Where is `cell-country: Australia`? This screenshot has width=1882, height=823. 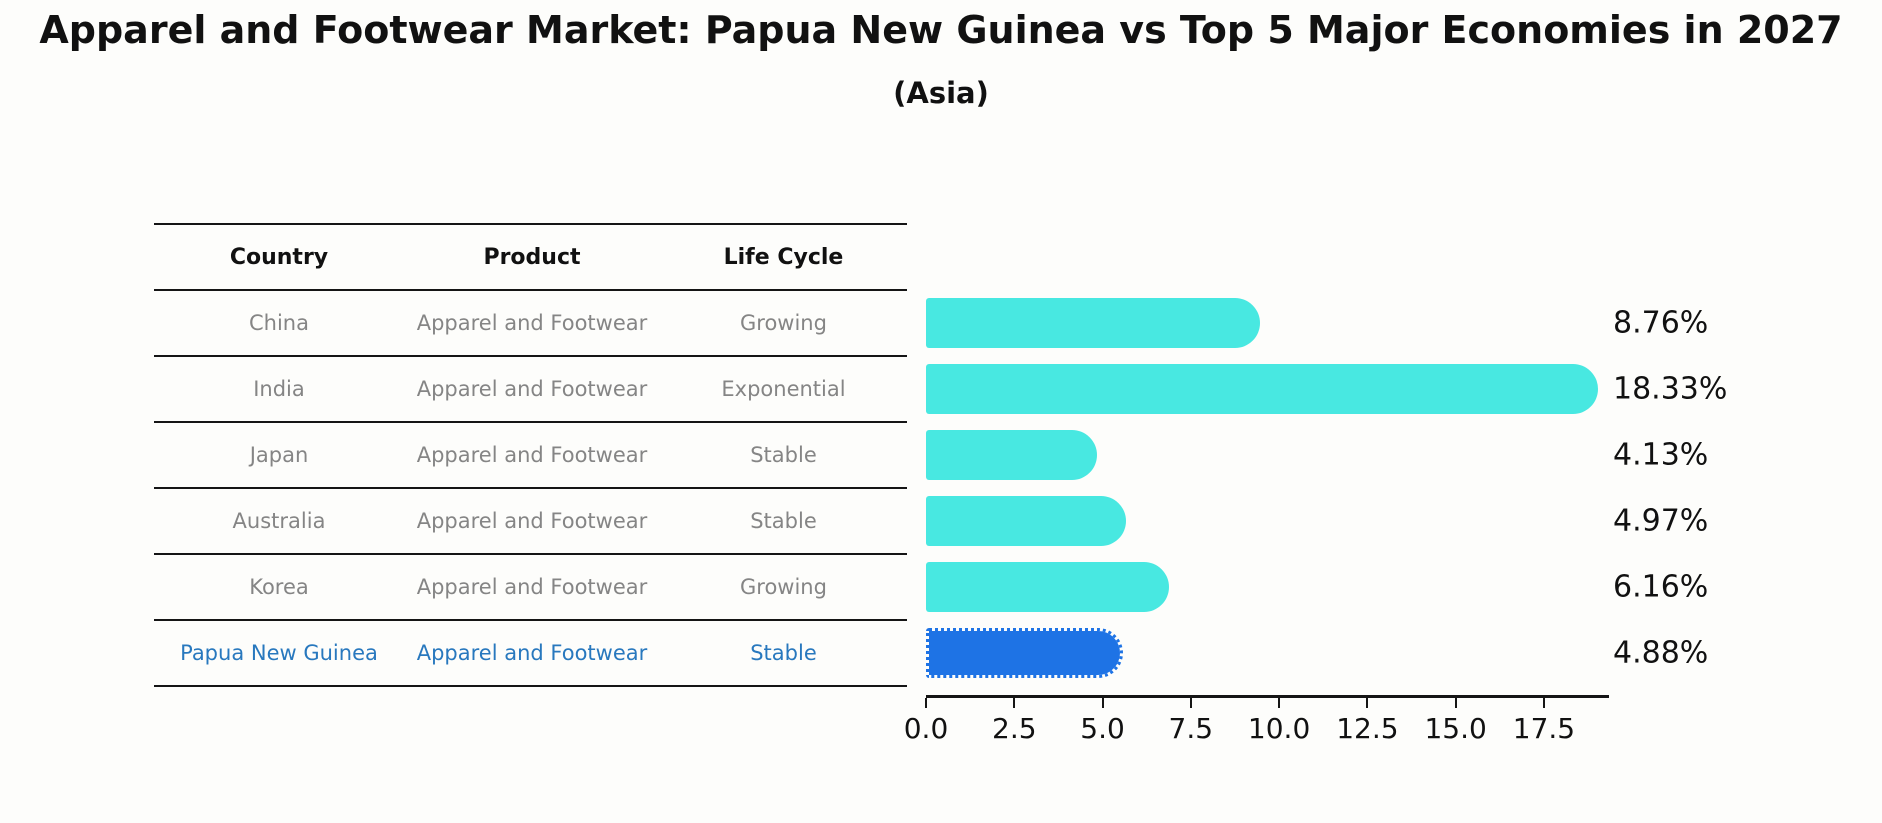
cell-country: Australia is located at coordinates (279, 521).